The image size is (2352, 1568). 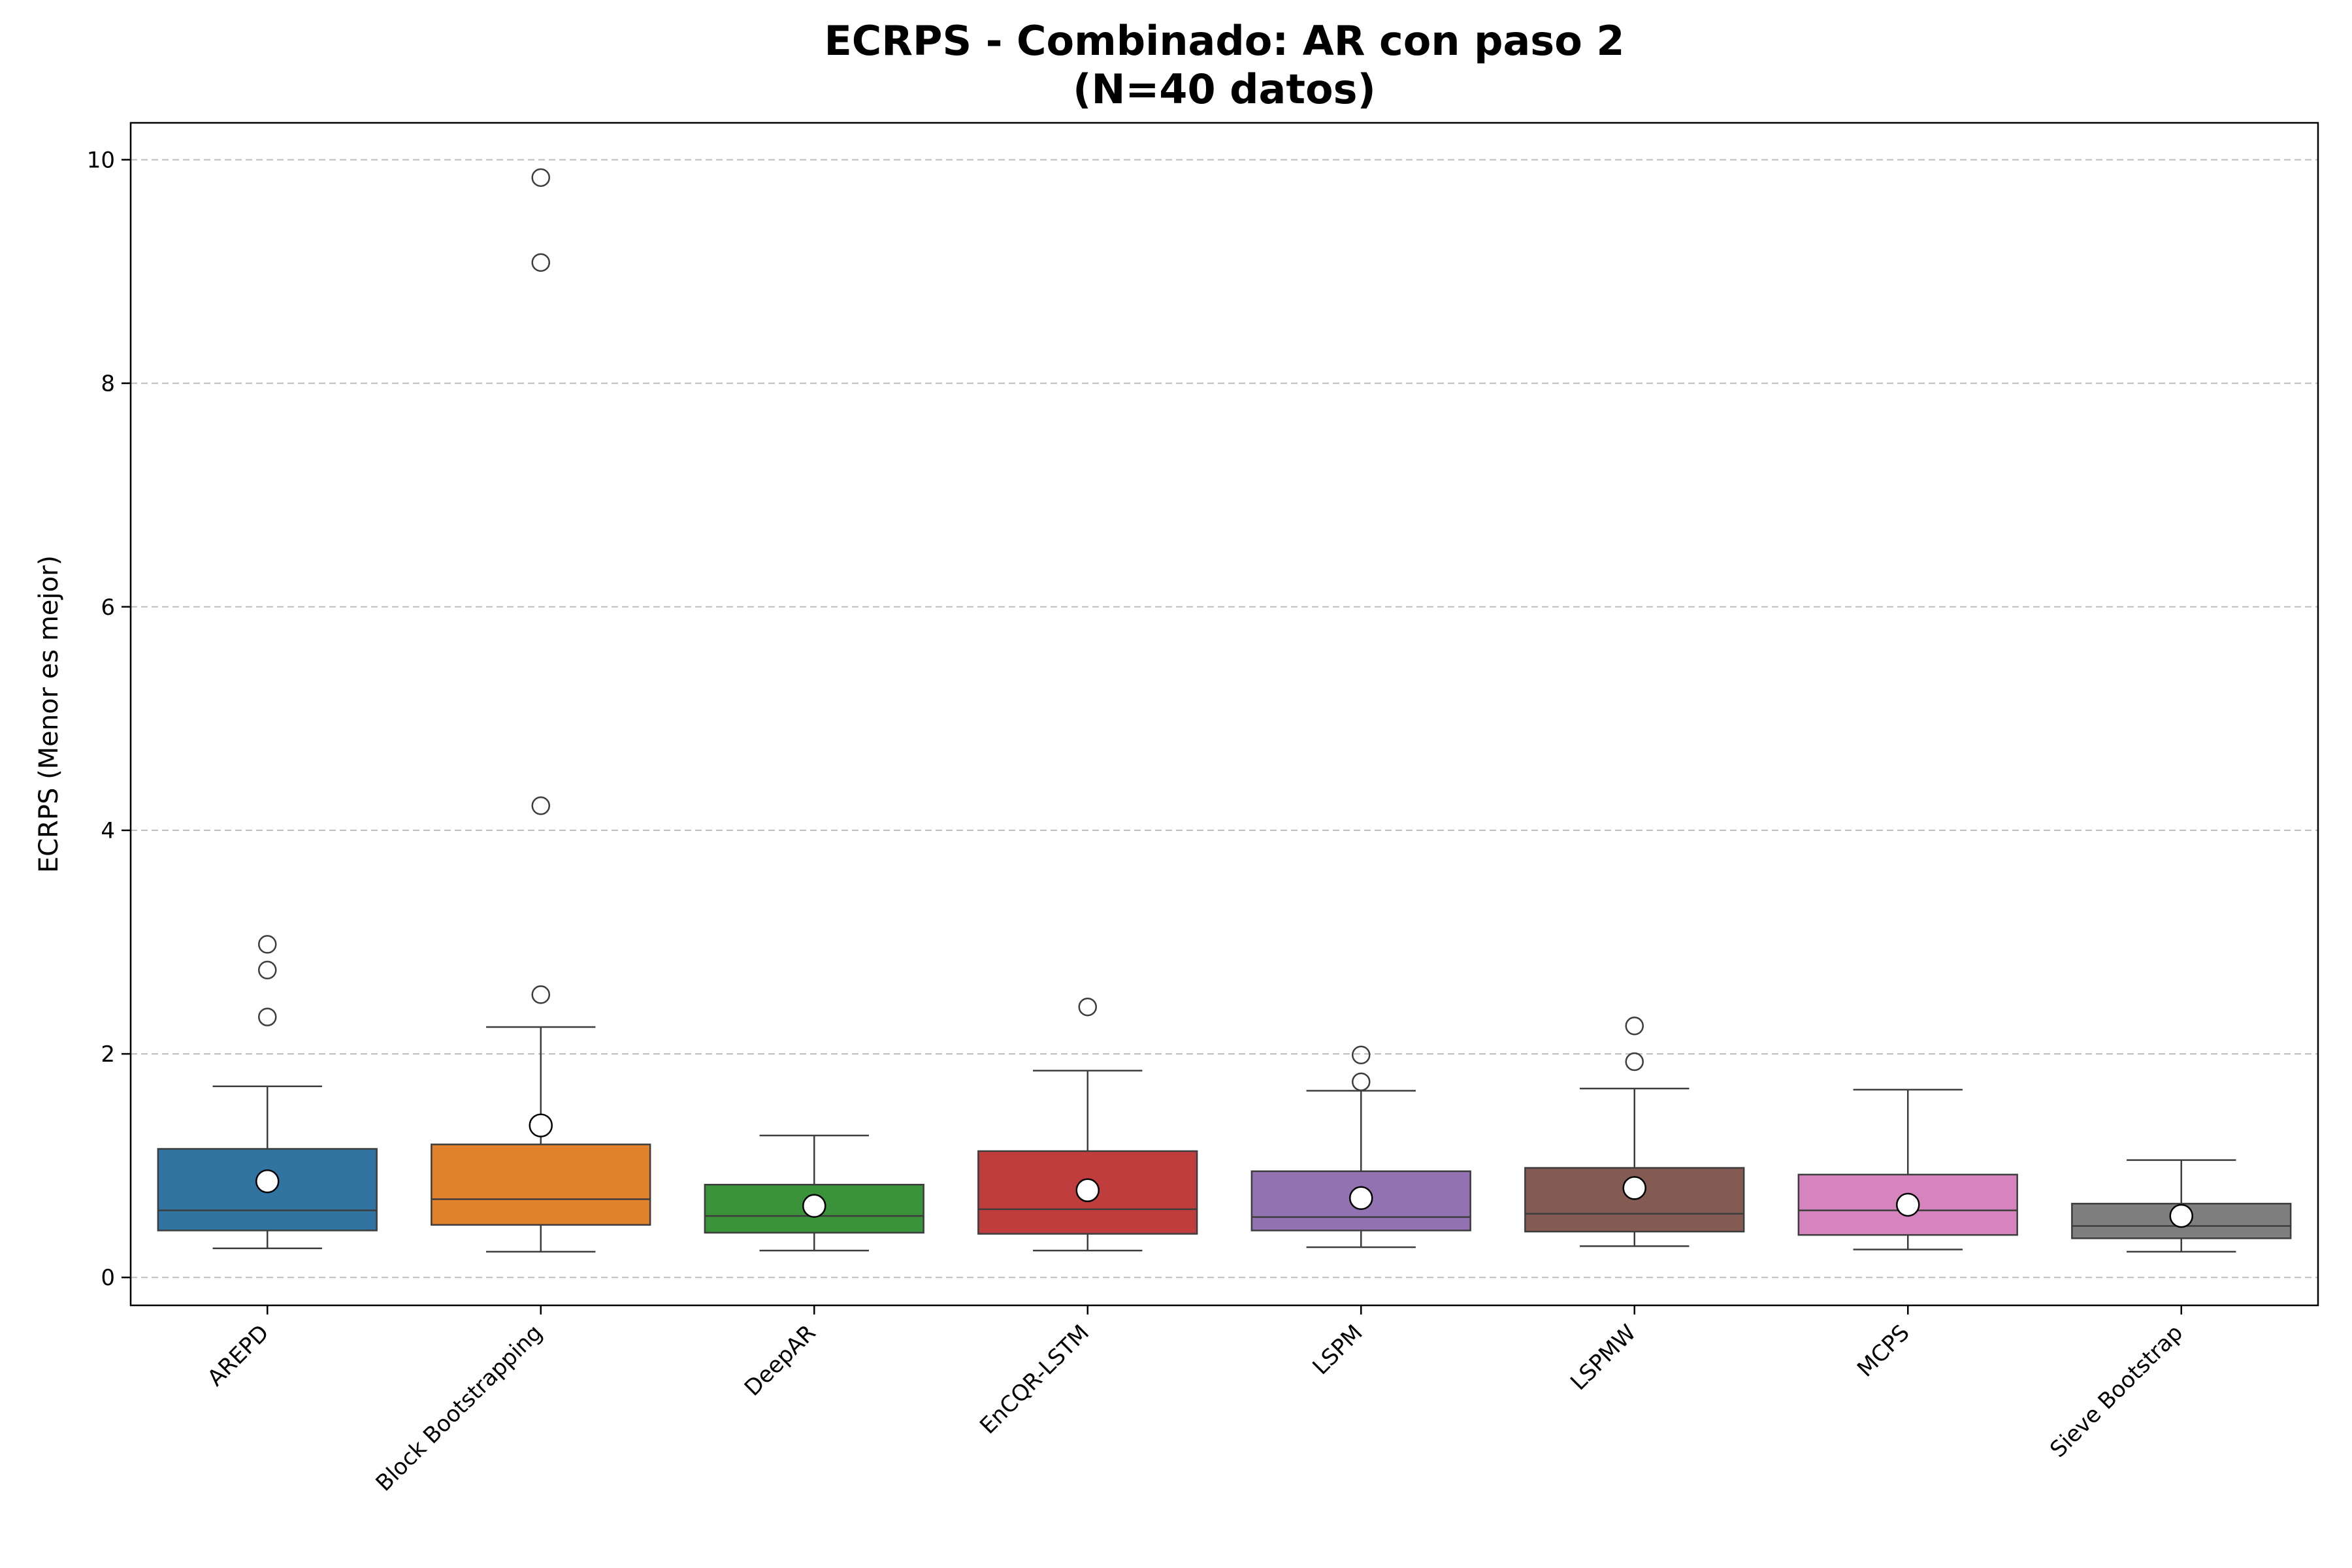 I want to click on y-tick-label: 0, so click(x=108, y=1278).